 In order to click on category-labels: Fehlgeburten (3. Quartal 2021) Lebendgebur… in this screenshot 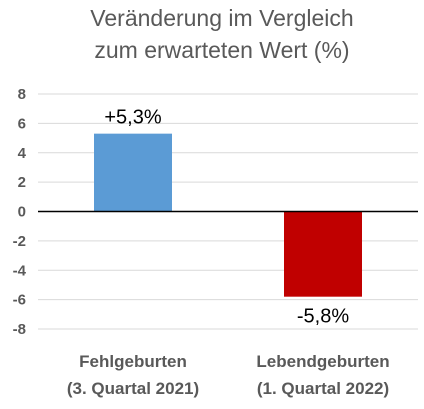, I will do `click(228, 375)`.